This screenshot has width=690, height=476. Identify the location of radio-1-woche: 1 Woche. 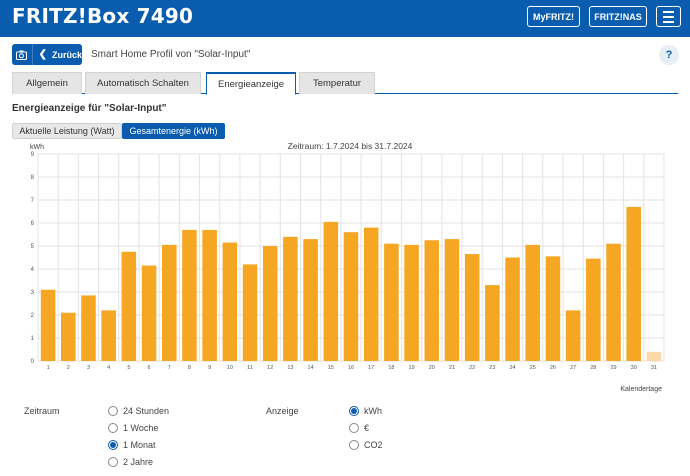
(133, 428).